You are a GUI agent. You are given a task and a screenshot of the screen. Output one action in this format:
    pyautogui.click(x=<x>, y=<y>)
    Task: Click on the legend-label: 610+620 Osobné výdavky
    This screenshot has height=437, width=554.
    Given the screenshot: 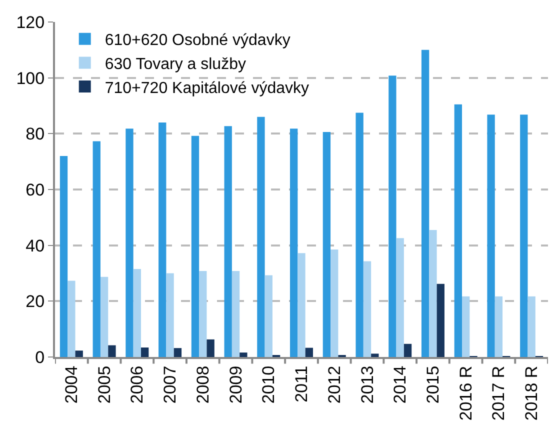 What is the action you would take?
    pyautogui.click(x=197, y=41)
    